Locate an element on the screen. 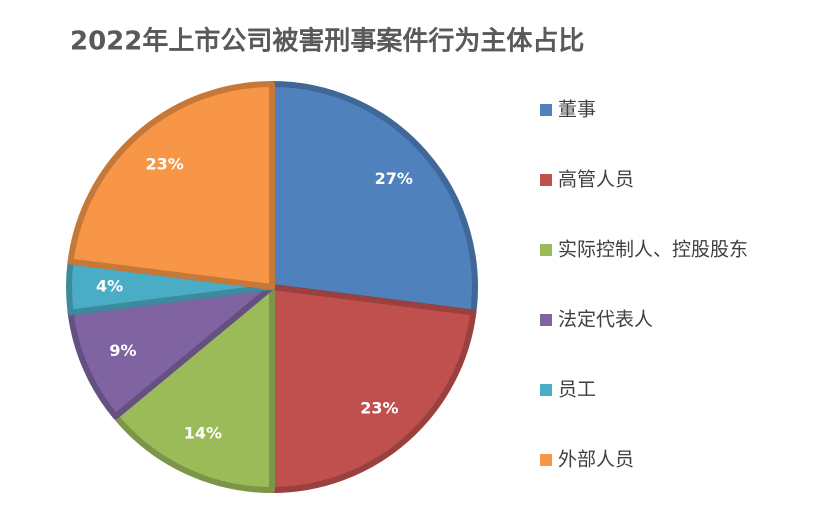 The height and width of the screenshot is (514, 818). chart-title: 2022年上市公司被害刑事案件行为主体占比 is located at coordinates (327, 41).